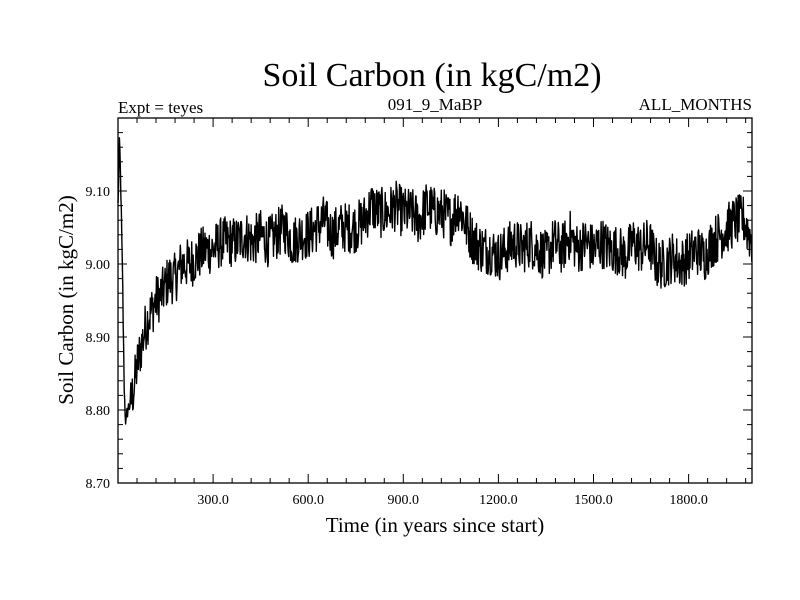  Describe the element at coordinates (688, 500) in the screenshot. I see `x-tick-label: 1800.0` at that location.